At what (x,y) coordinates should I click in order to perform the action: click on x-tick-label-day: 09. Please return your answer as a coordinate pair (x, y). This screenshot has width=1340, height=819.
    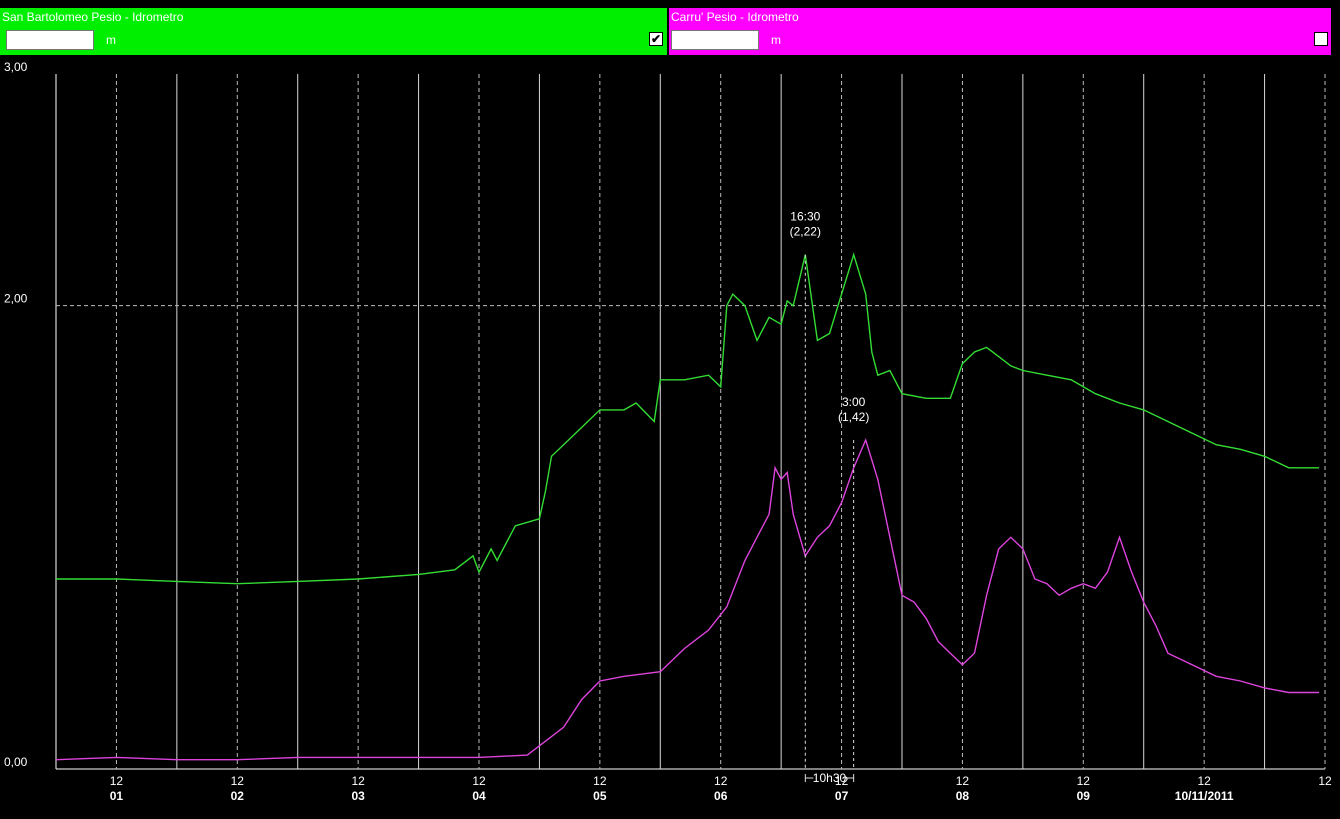
    Looking at the image, I should click on (1084, 796).